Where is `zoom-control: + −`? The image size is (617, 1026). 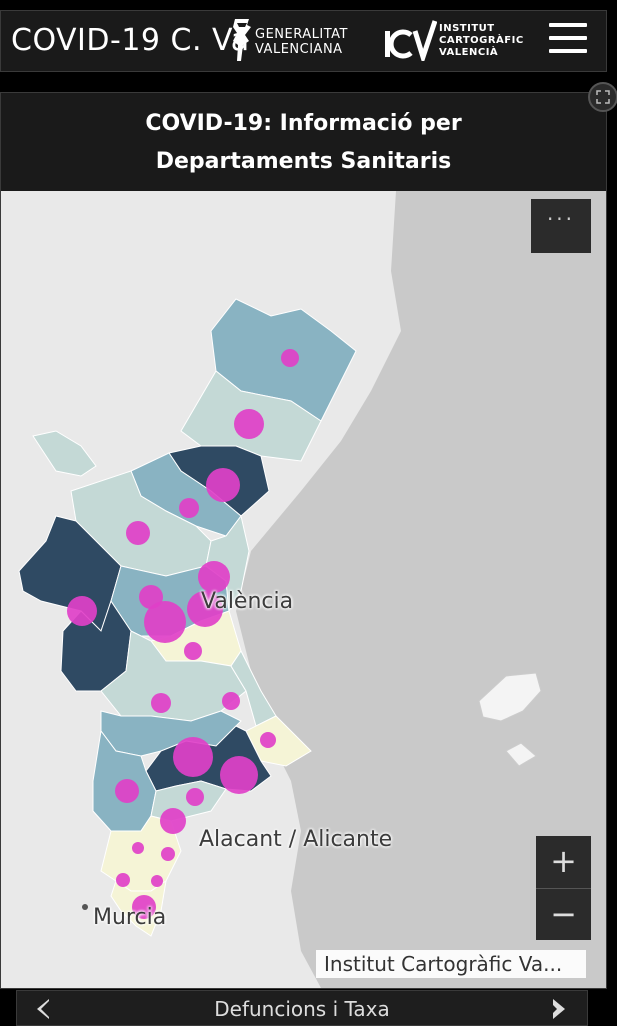 zoom-control: + − is located at coordinates (563, 888).